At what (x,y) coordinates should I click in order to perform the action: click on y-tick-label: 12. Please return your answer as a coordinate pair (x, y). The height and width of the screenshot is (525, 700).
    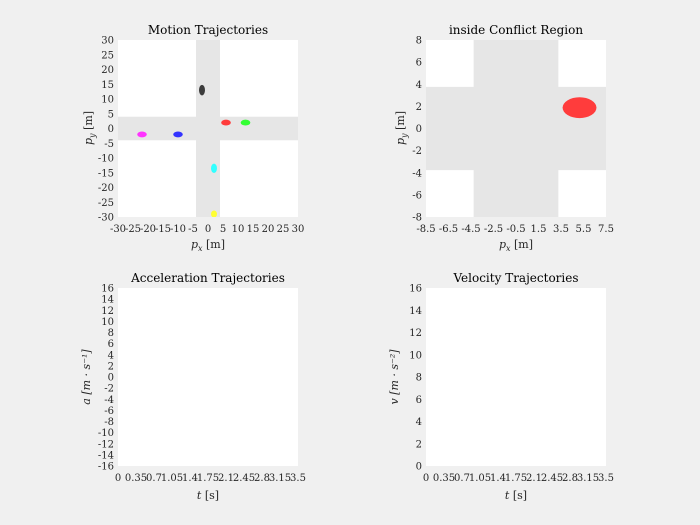
    Looking at the image, I should click on (107, 311).